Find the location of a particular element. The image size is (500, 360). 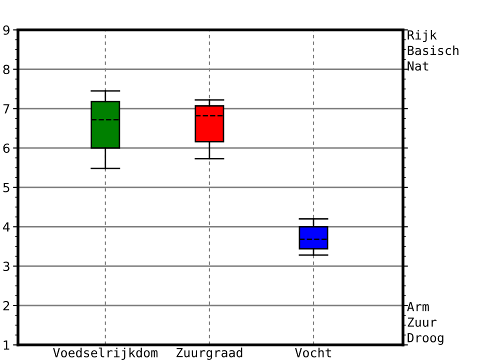

y-tick-label: 6 is located at coordinates (6, 148).